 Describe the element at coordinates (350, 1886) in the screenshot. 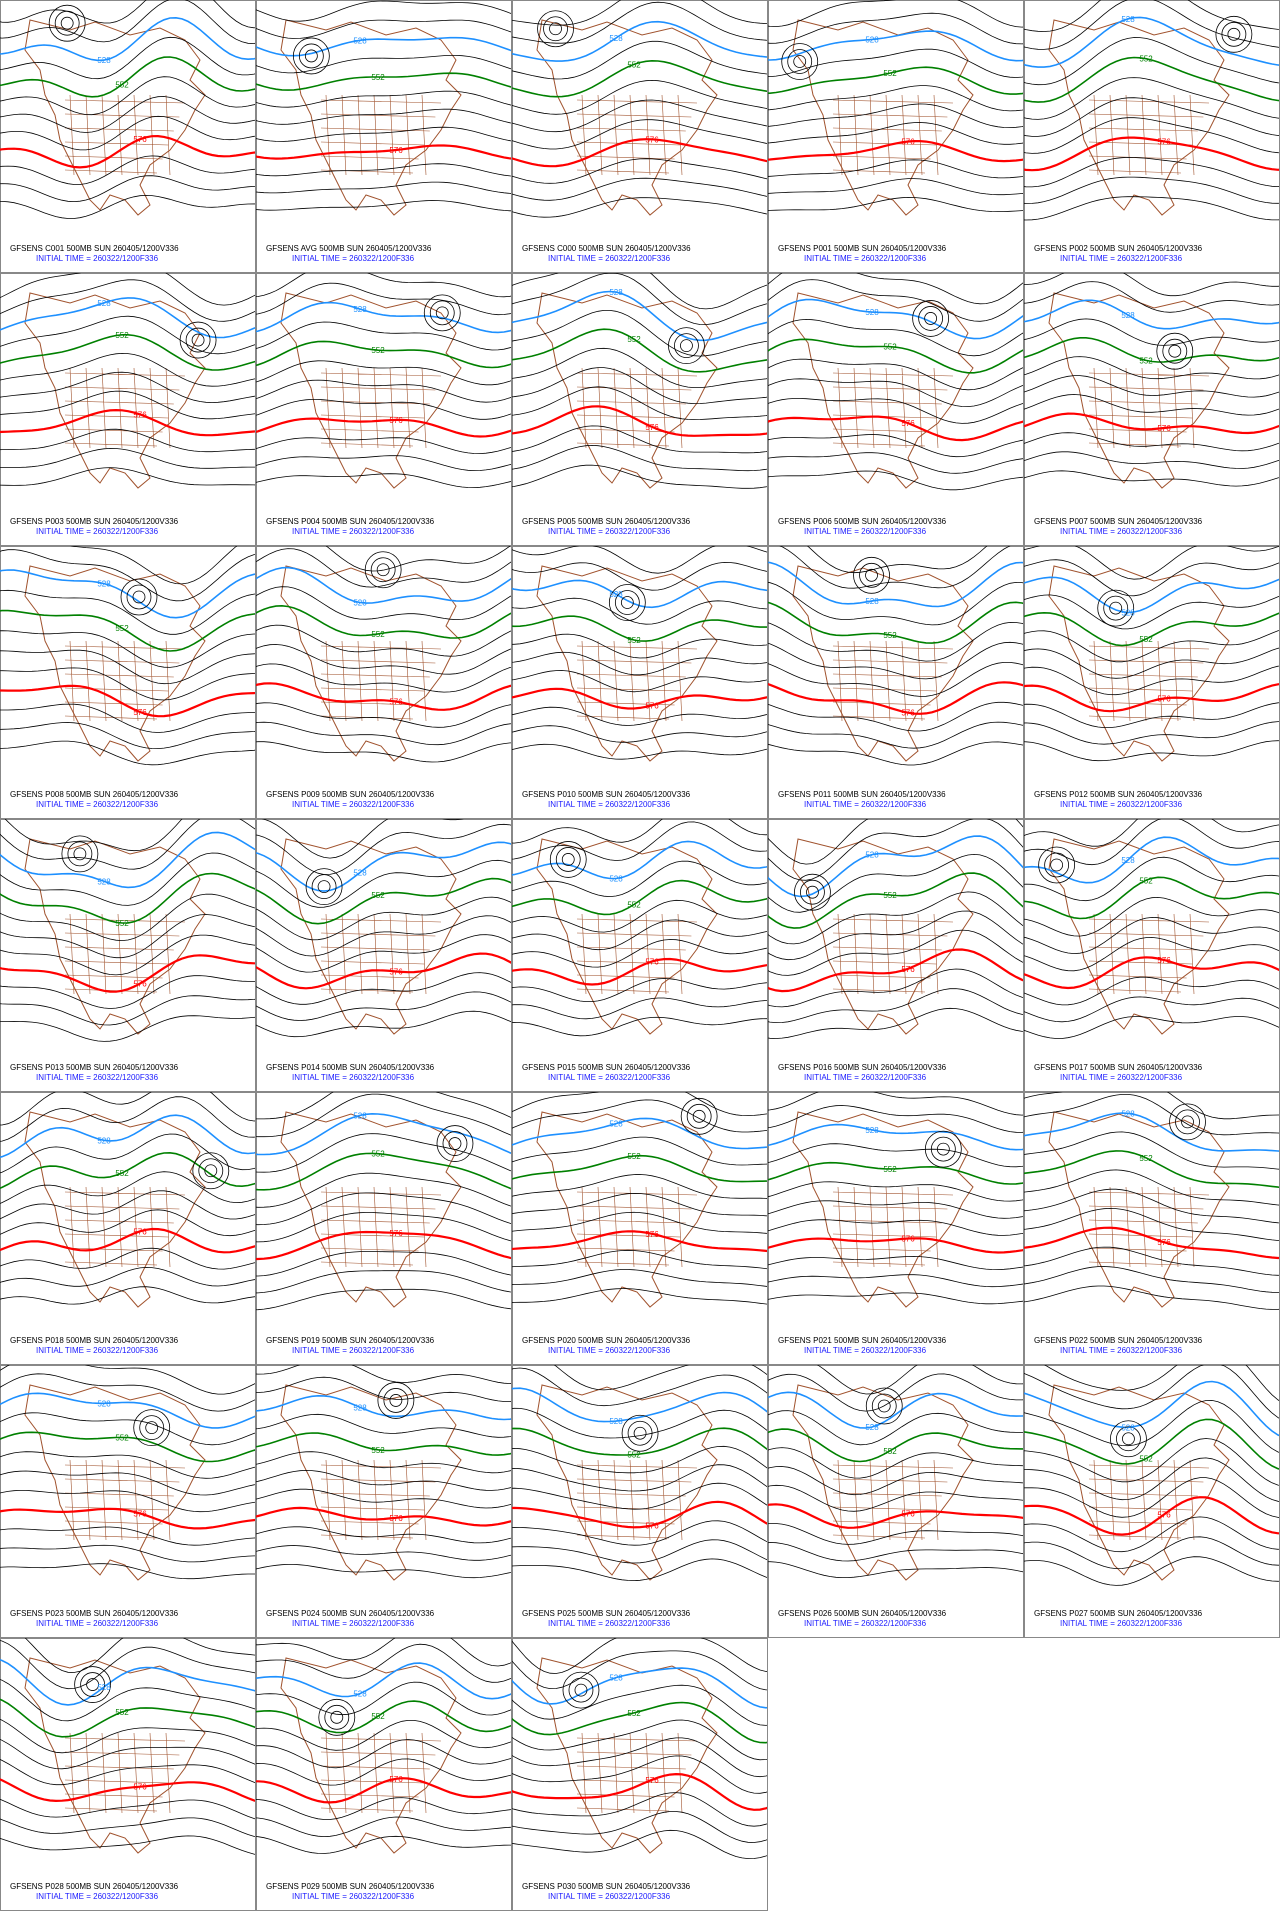

I see `panel-title: GFSENS P029 500MB SUN 260405/1200V336` at that location.